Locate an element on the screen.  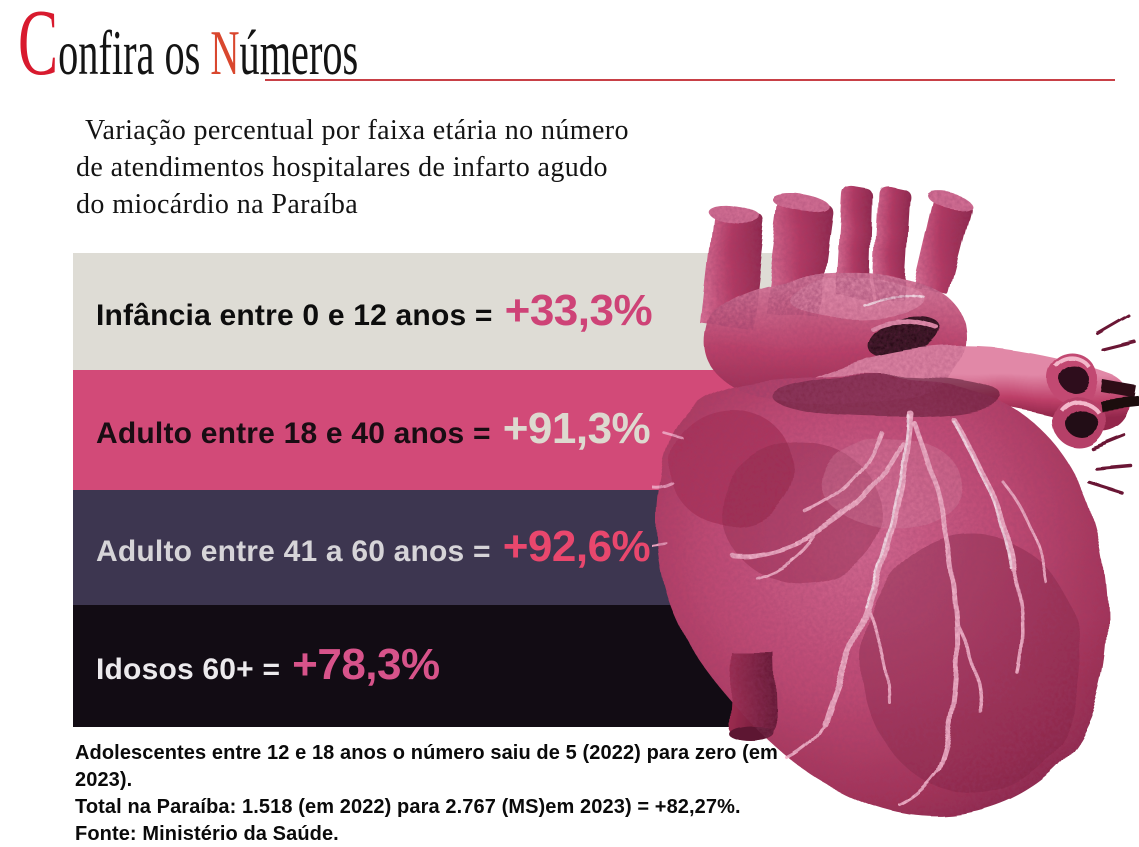
stat-band-idosos: Idosos 60+ = +78,3% is located at coordinates (440, 666).